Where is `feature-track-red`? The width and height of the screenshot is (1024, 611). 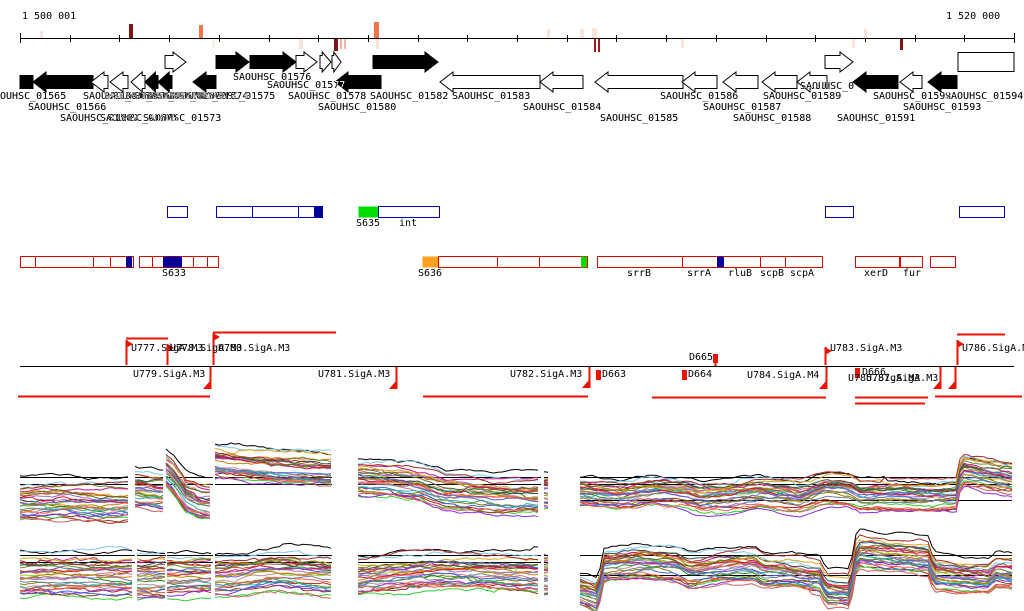
feature-track-red is located at coordinates (488, 262).